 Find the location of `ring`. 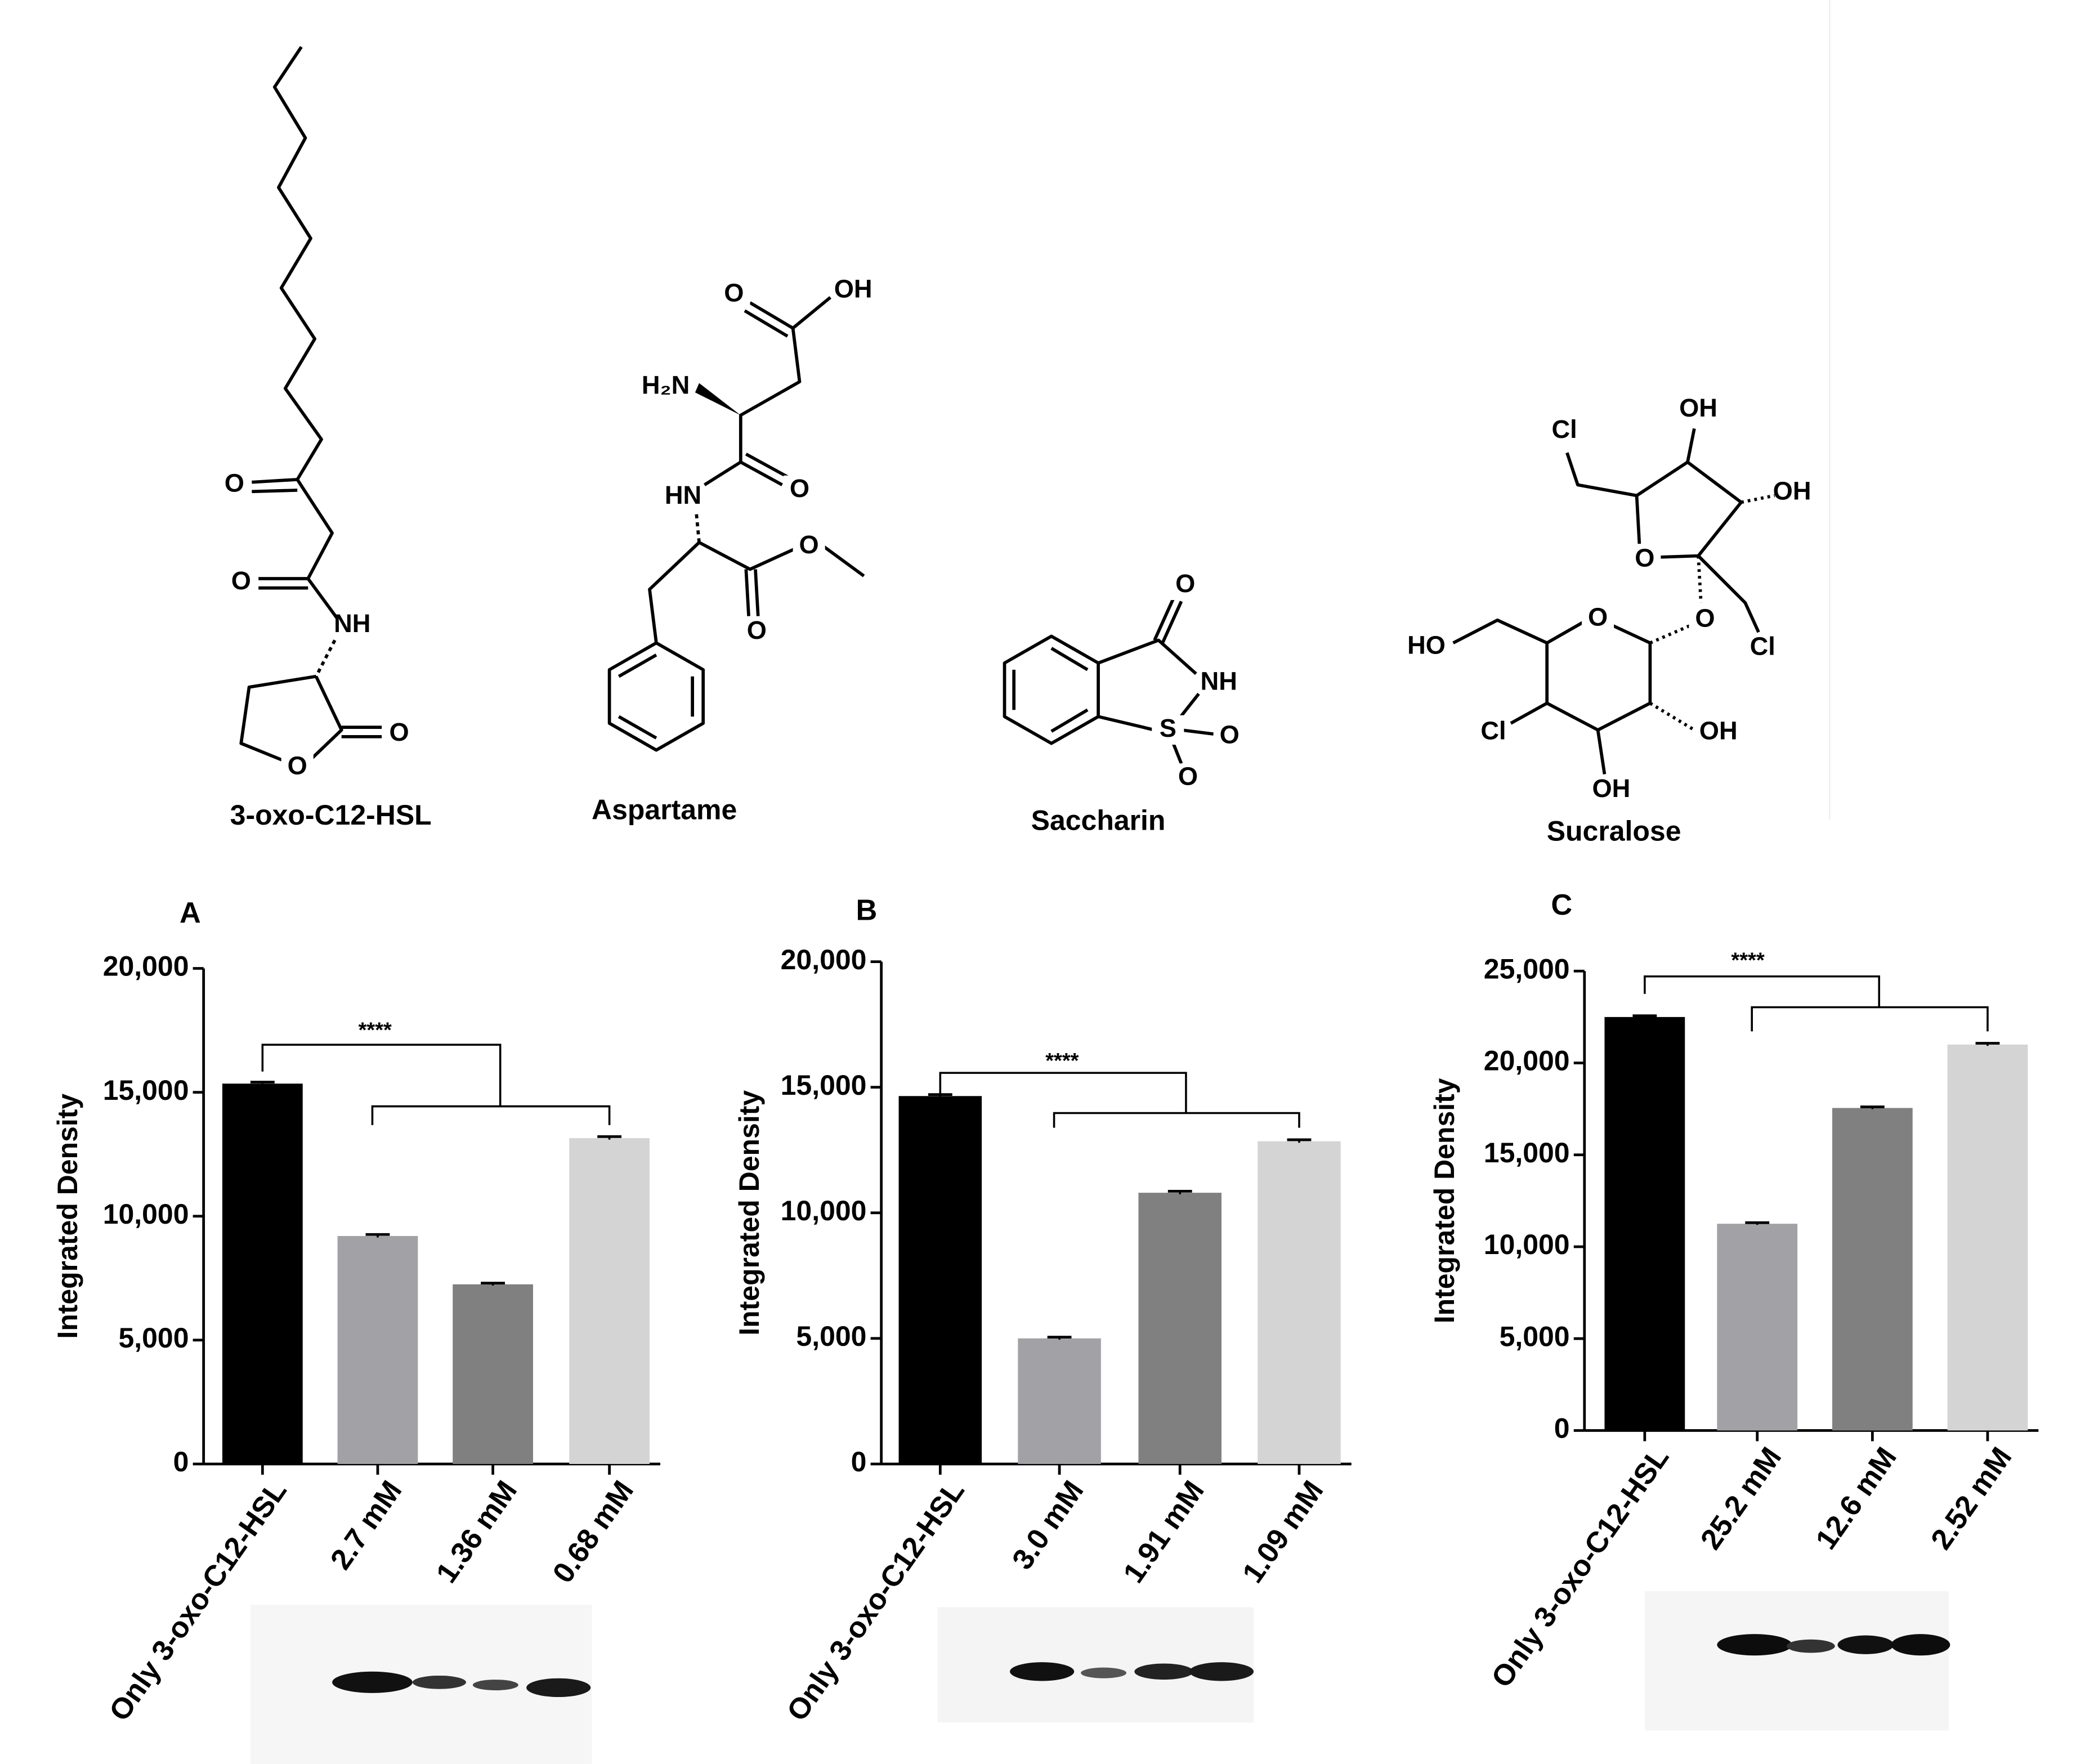

ring is located at coordinates (656, 696).